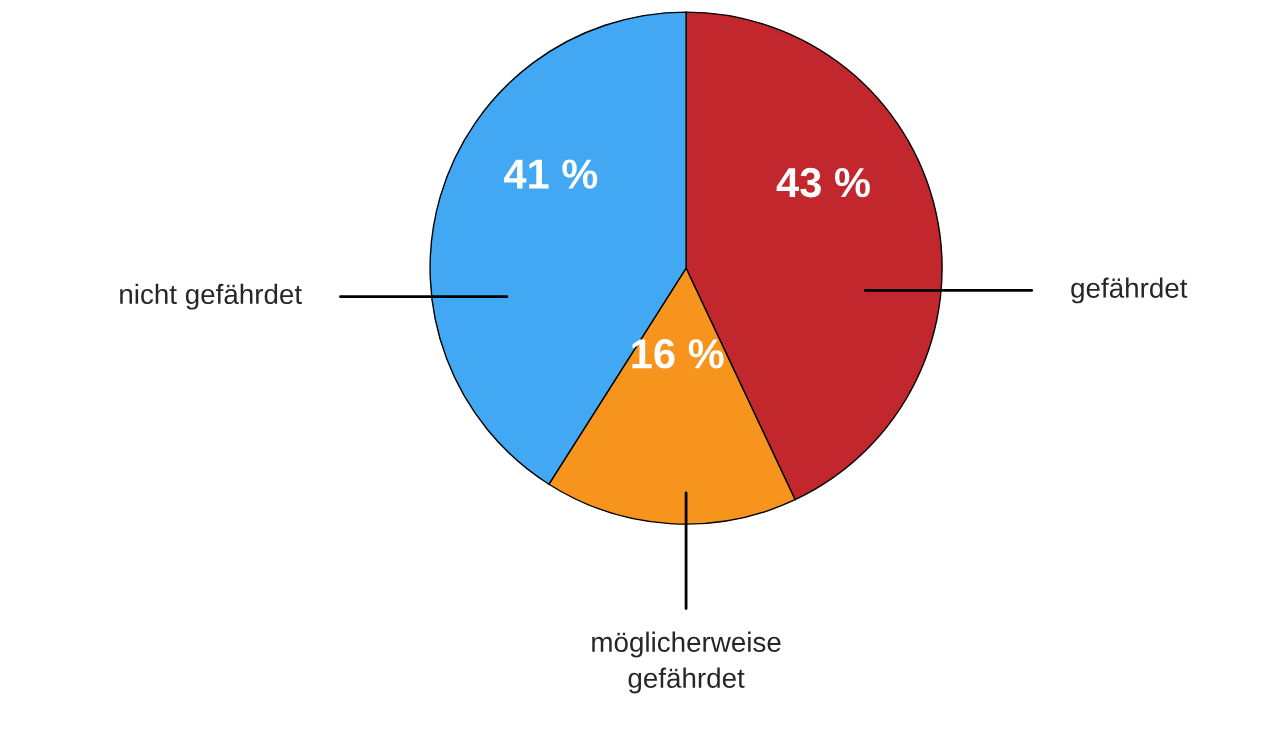  What do you see at coordinates (686, 662) in the screenshot?
I see `slice-label: möglicherweise gefährdet` at bounding box center [686, 662].